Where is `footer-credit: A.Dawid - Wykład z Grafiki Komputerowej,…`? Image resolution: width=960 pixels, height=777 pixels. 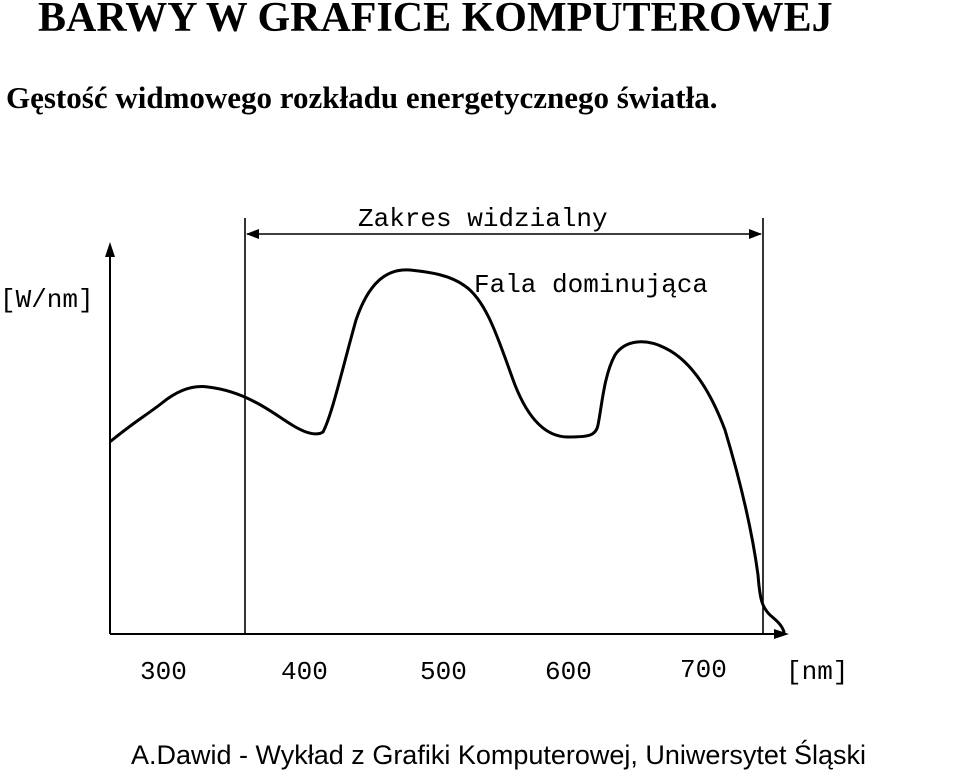
footer-credit: A.Dawid - Wykład z Grafiki Komputerowej,… is located at coordinates (498, 755).